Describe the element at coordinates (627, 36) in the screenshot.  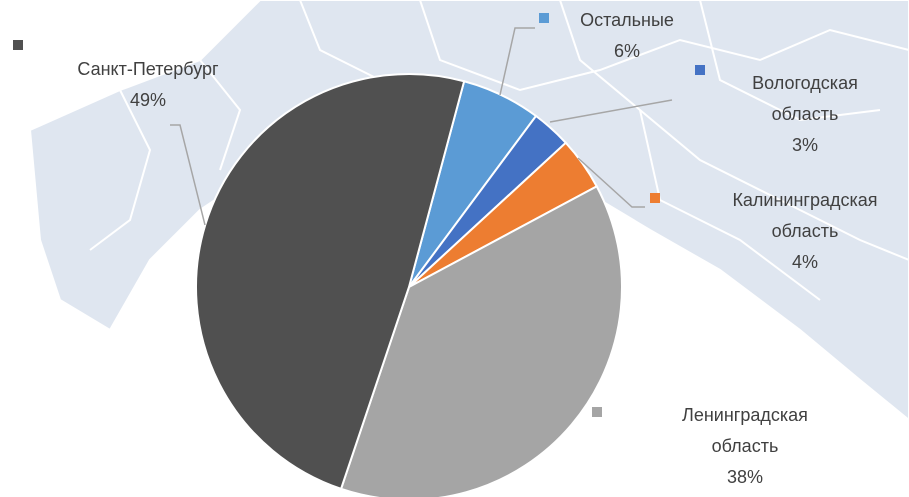
I see `data-label: Остальные 6%` at that location.